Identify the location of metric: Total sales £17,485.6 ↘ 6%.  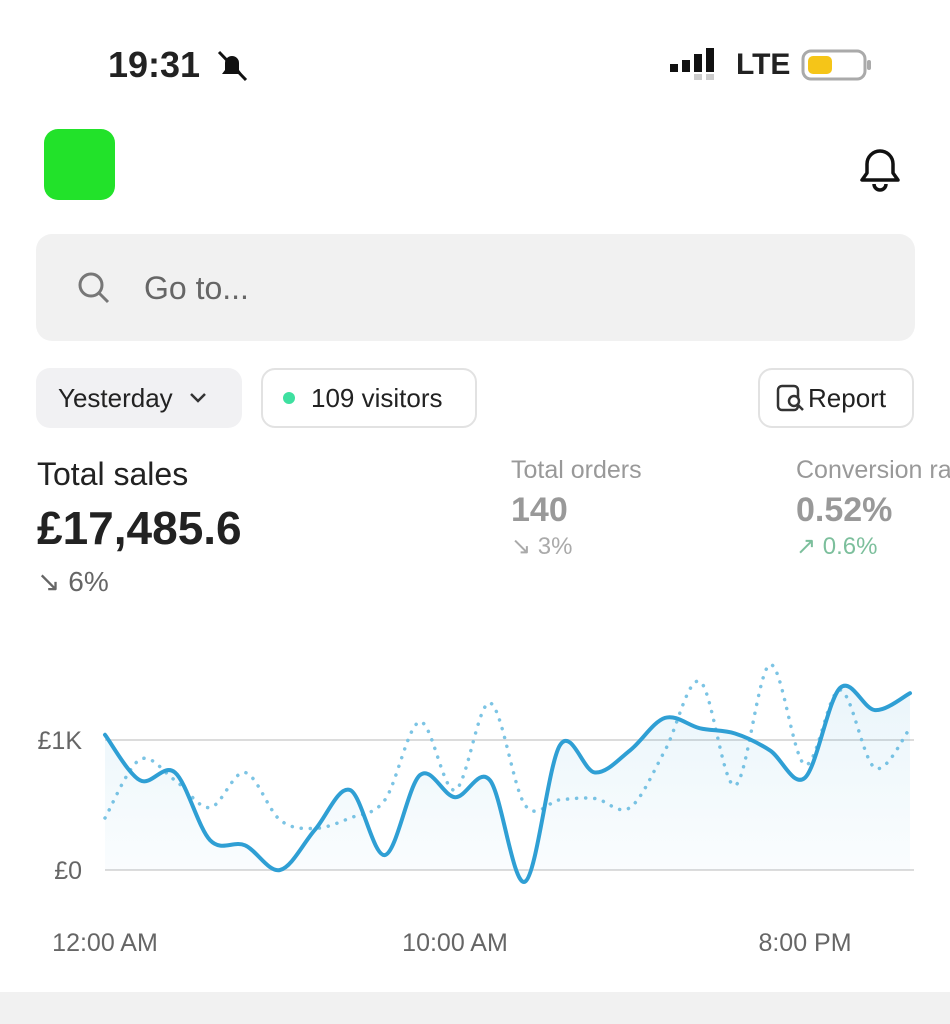
(139, 526).